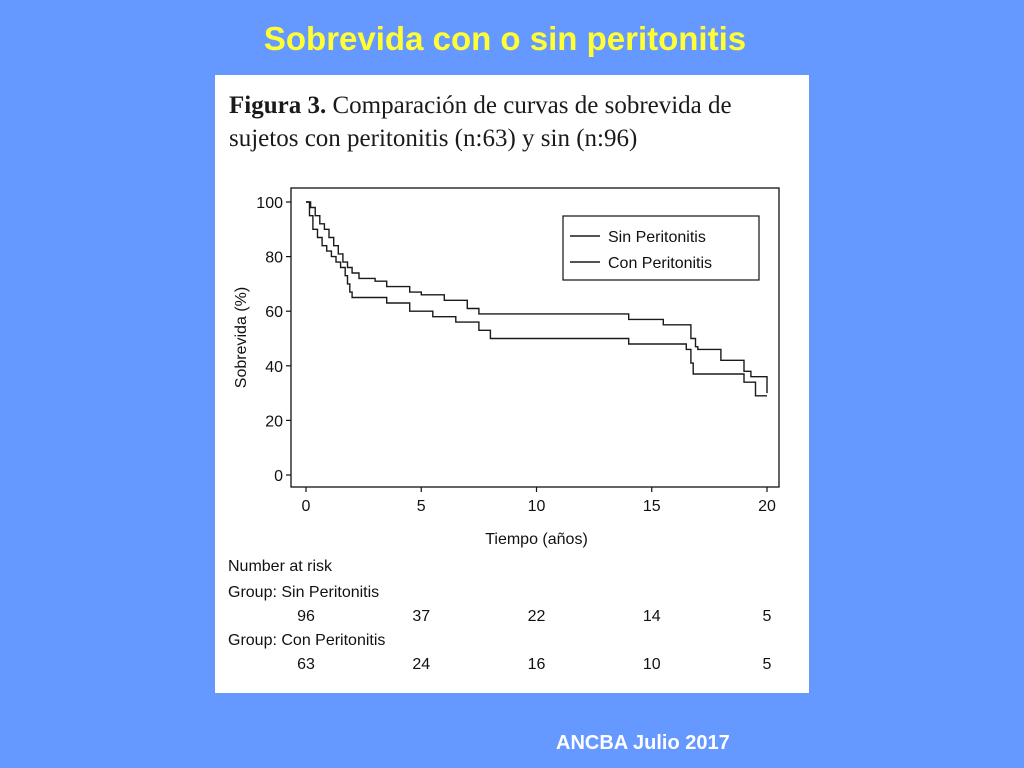 This screenshot has height=768, width=1024. What do you see at coordinates (306, 640) in the screenshot?
I see `risk-group-label: Group: Con Peritonitis` at bounding box center [306, 640].